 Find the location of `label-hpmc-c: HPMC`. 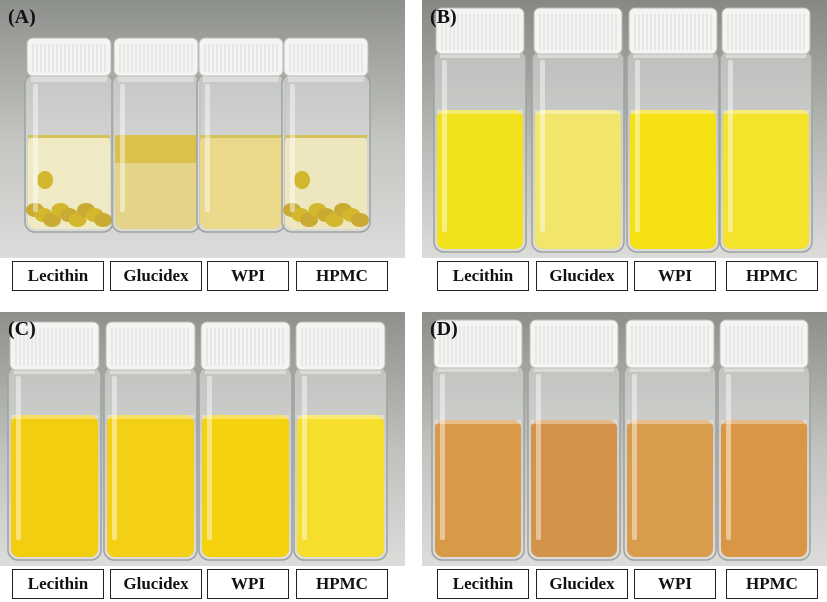

label-hpmc-c: HPMC is located at coordinates (342, 584).